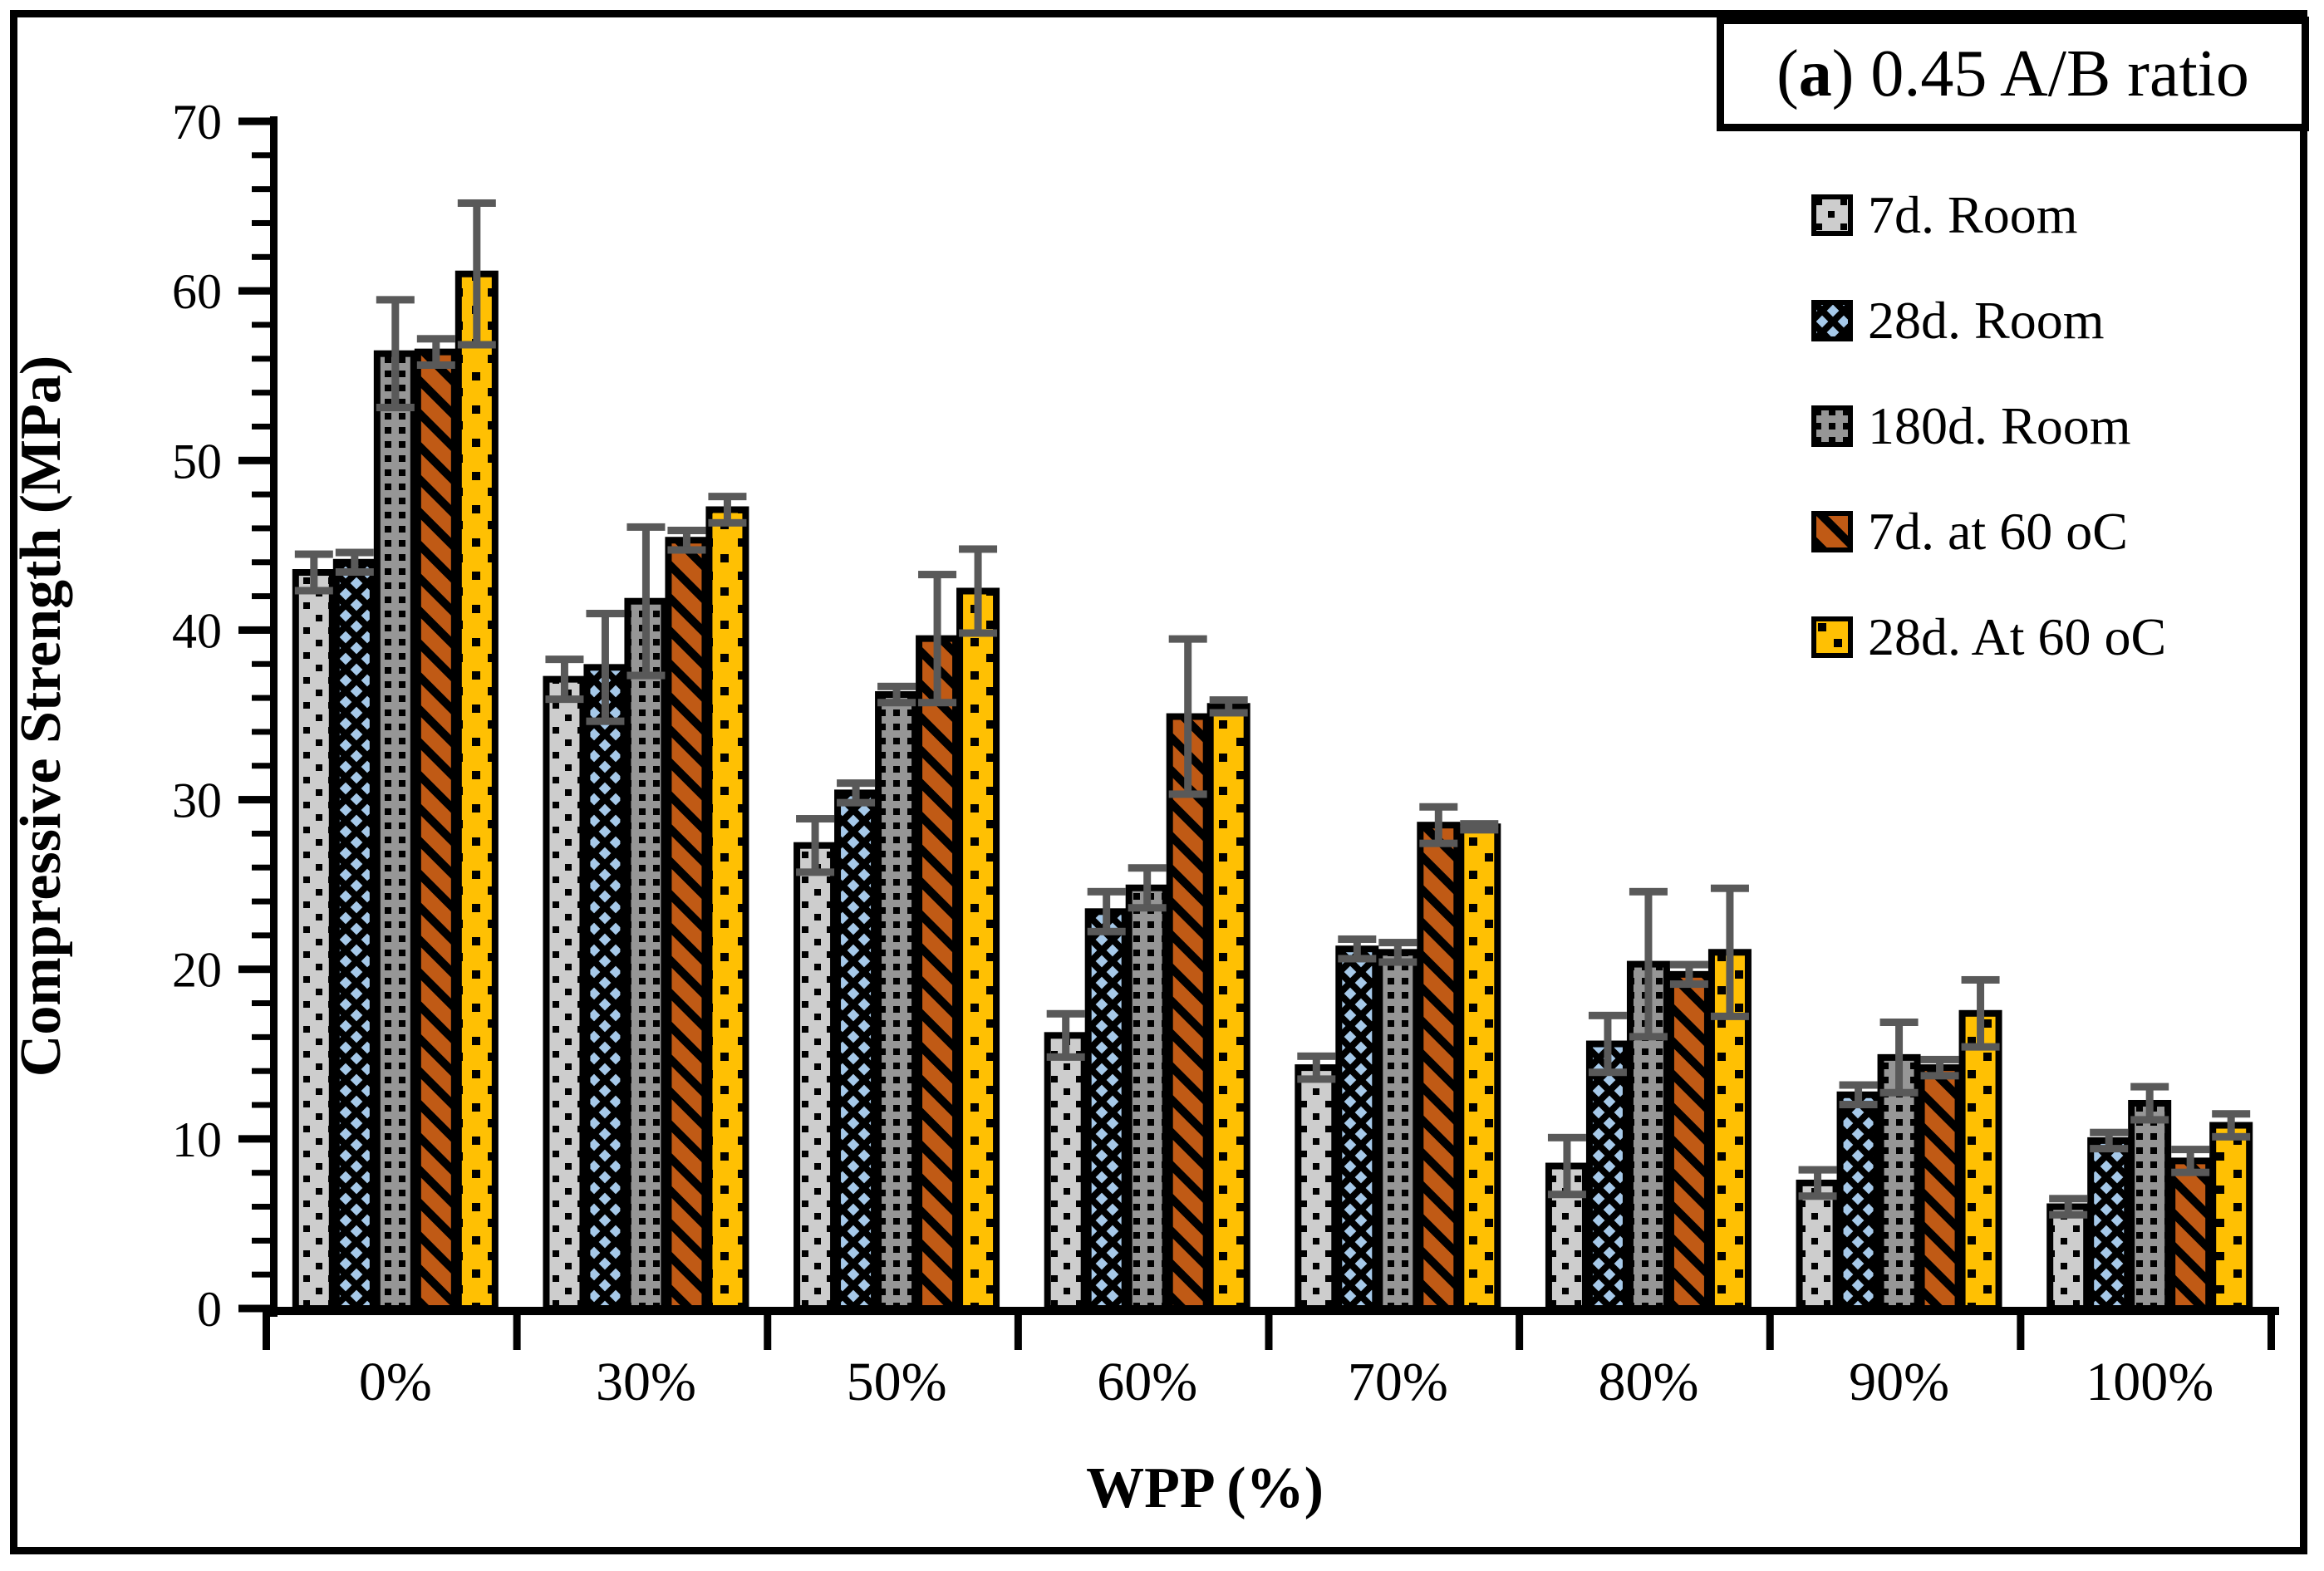  Describe the element at coordinates (2149, 1382) in the screenshot. I see `x-tick-label: 100%` at that location.